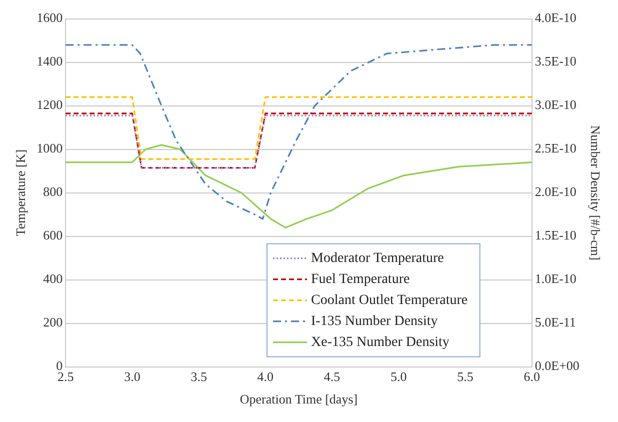  I want to click on y2-tick-label: 5.0E-11, so click(555, 322).